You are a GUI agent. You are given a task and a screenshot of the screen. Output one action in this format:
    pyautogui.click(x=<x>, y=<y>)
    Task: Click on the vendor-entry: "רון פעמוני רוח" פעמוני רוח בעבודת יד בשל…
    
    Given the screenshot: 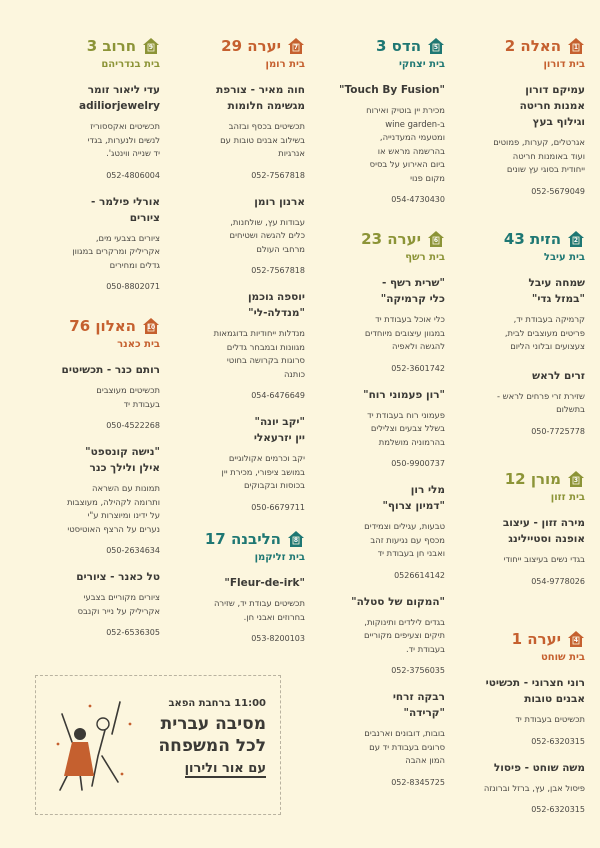 What is the action you would take?
    pyautogui.click(x=376, y=428)
    